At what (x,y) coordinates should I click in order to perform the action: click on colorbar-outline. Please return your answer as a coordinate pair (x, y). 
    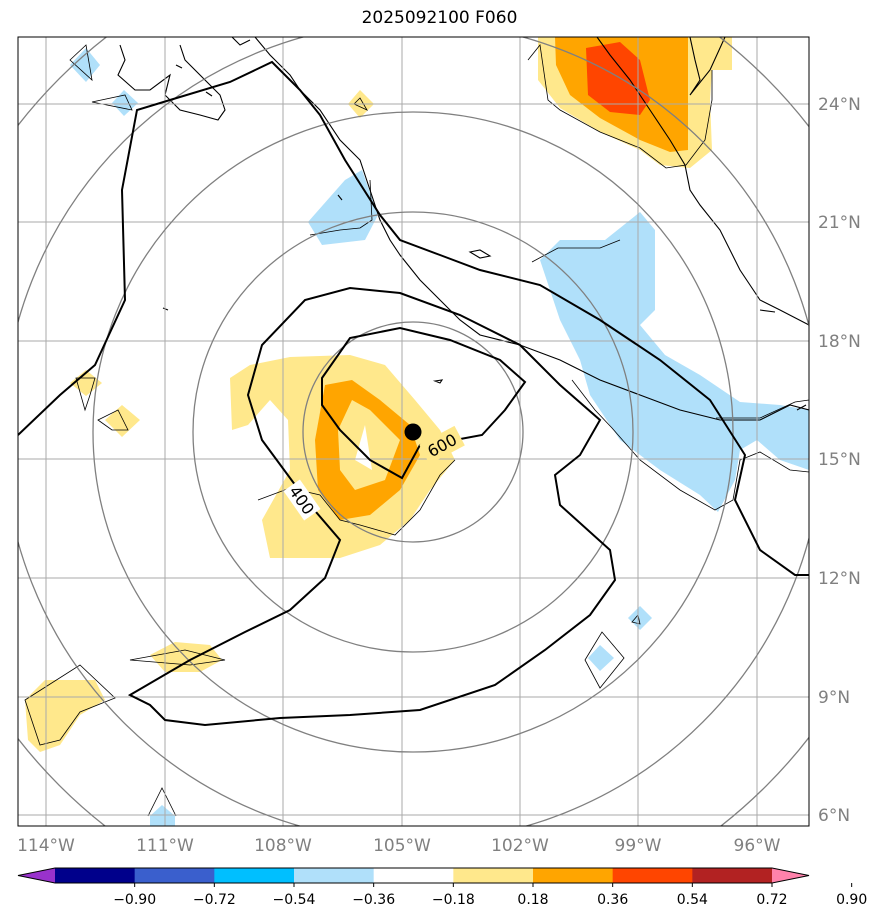
    Looking at the image, I should click on (413, 875).